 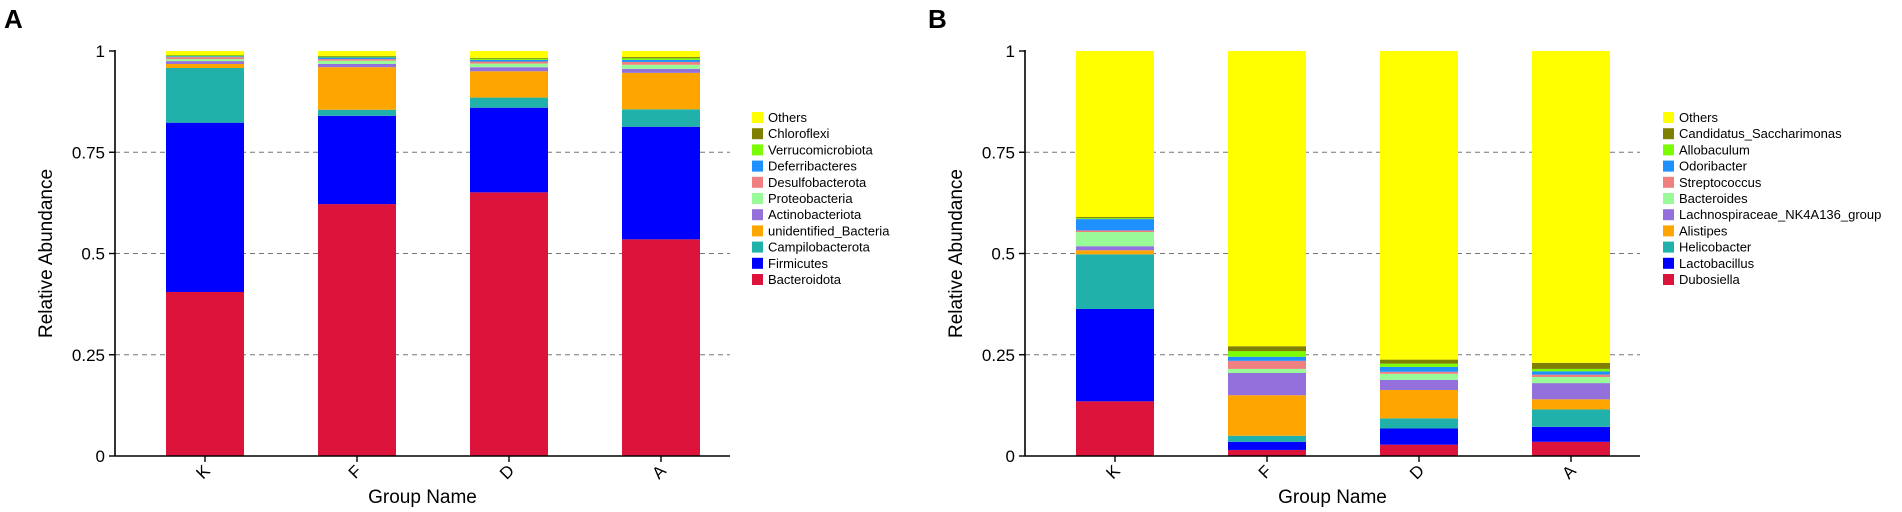 I want to click on legend-label: Streptococcus, so click(x=1720, y=182).